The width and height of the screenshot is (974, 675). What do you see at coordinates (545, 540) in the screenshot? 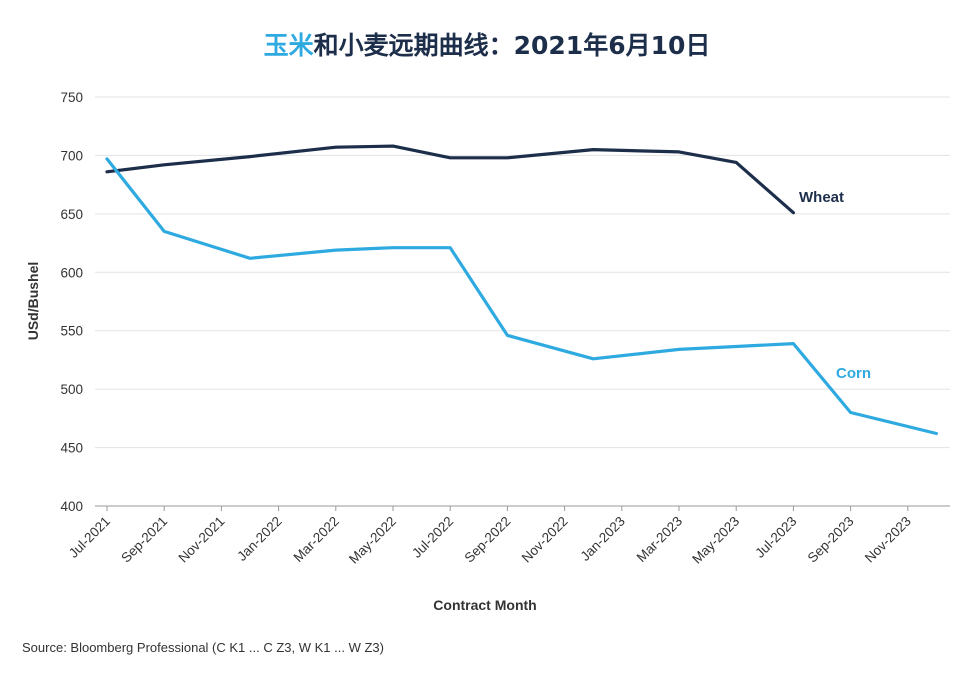
I see `x-tick-label: Nov-2022` at bounding box center [545, 540].